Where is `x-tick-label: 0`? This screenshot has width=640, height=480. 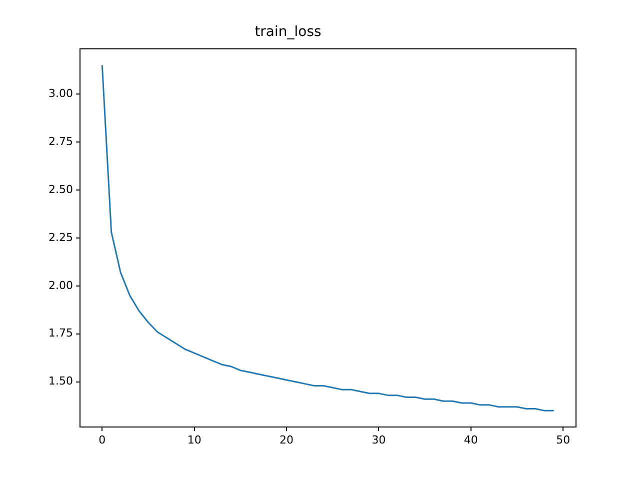
x-tick-label: 0 is located at coordinates (102, 439).